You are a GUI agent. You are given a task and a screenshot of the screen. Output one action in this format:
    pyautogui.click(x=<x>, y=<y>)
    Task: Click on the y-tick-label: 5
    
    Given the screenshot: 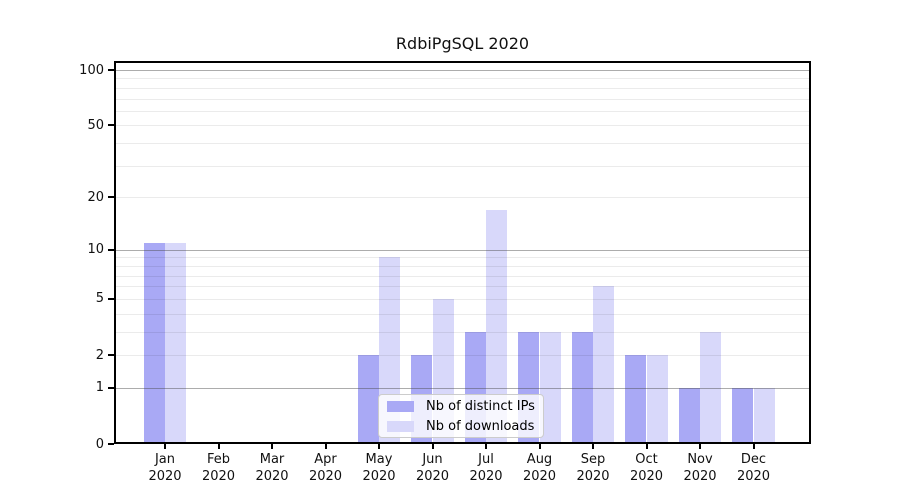 What is the action you would take?
    pyautogui.click(x=99, y=299)
    